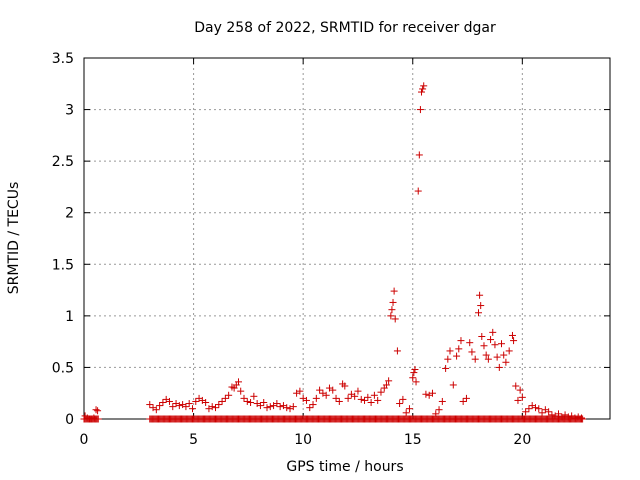 Image resolution: width=640 pixels, height=480 pixels. What do you see at coordinates (413, 440) in the screenshot?
I see `x-tick-label: 15` at bounding box center [413, 440].